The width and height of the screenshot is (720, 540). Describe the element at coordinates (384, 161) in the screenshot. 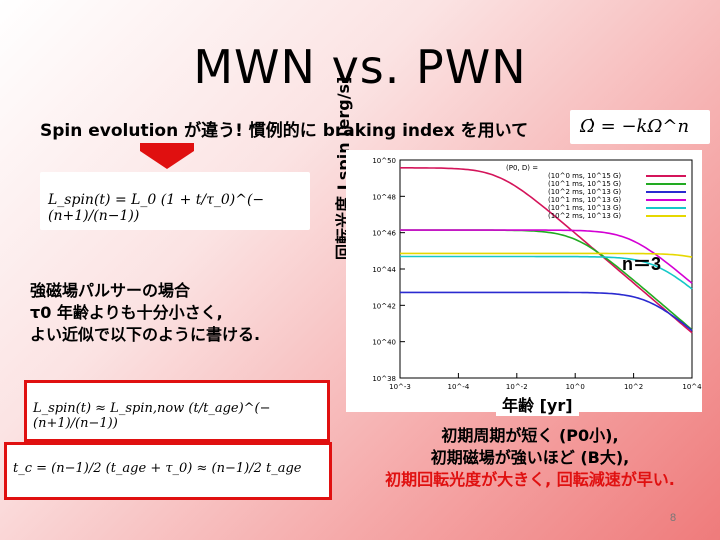

I see `y-tick-label: 10^50` at that location.